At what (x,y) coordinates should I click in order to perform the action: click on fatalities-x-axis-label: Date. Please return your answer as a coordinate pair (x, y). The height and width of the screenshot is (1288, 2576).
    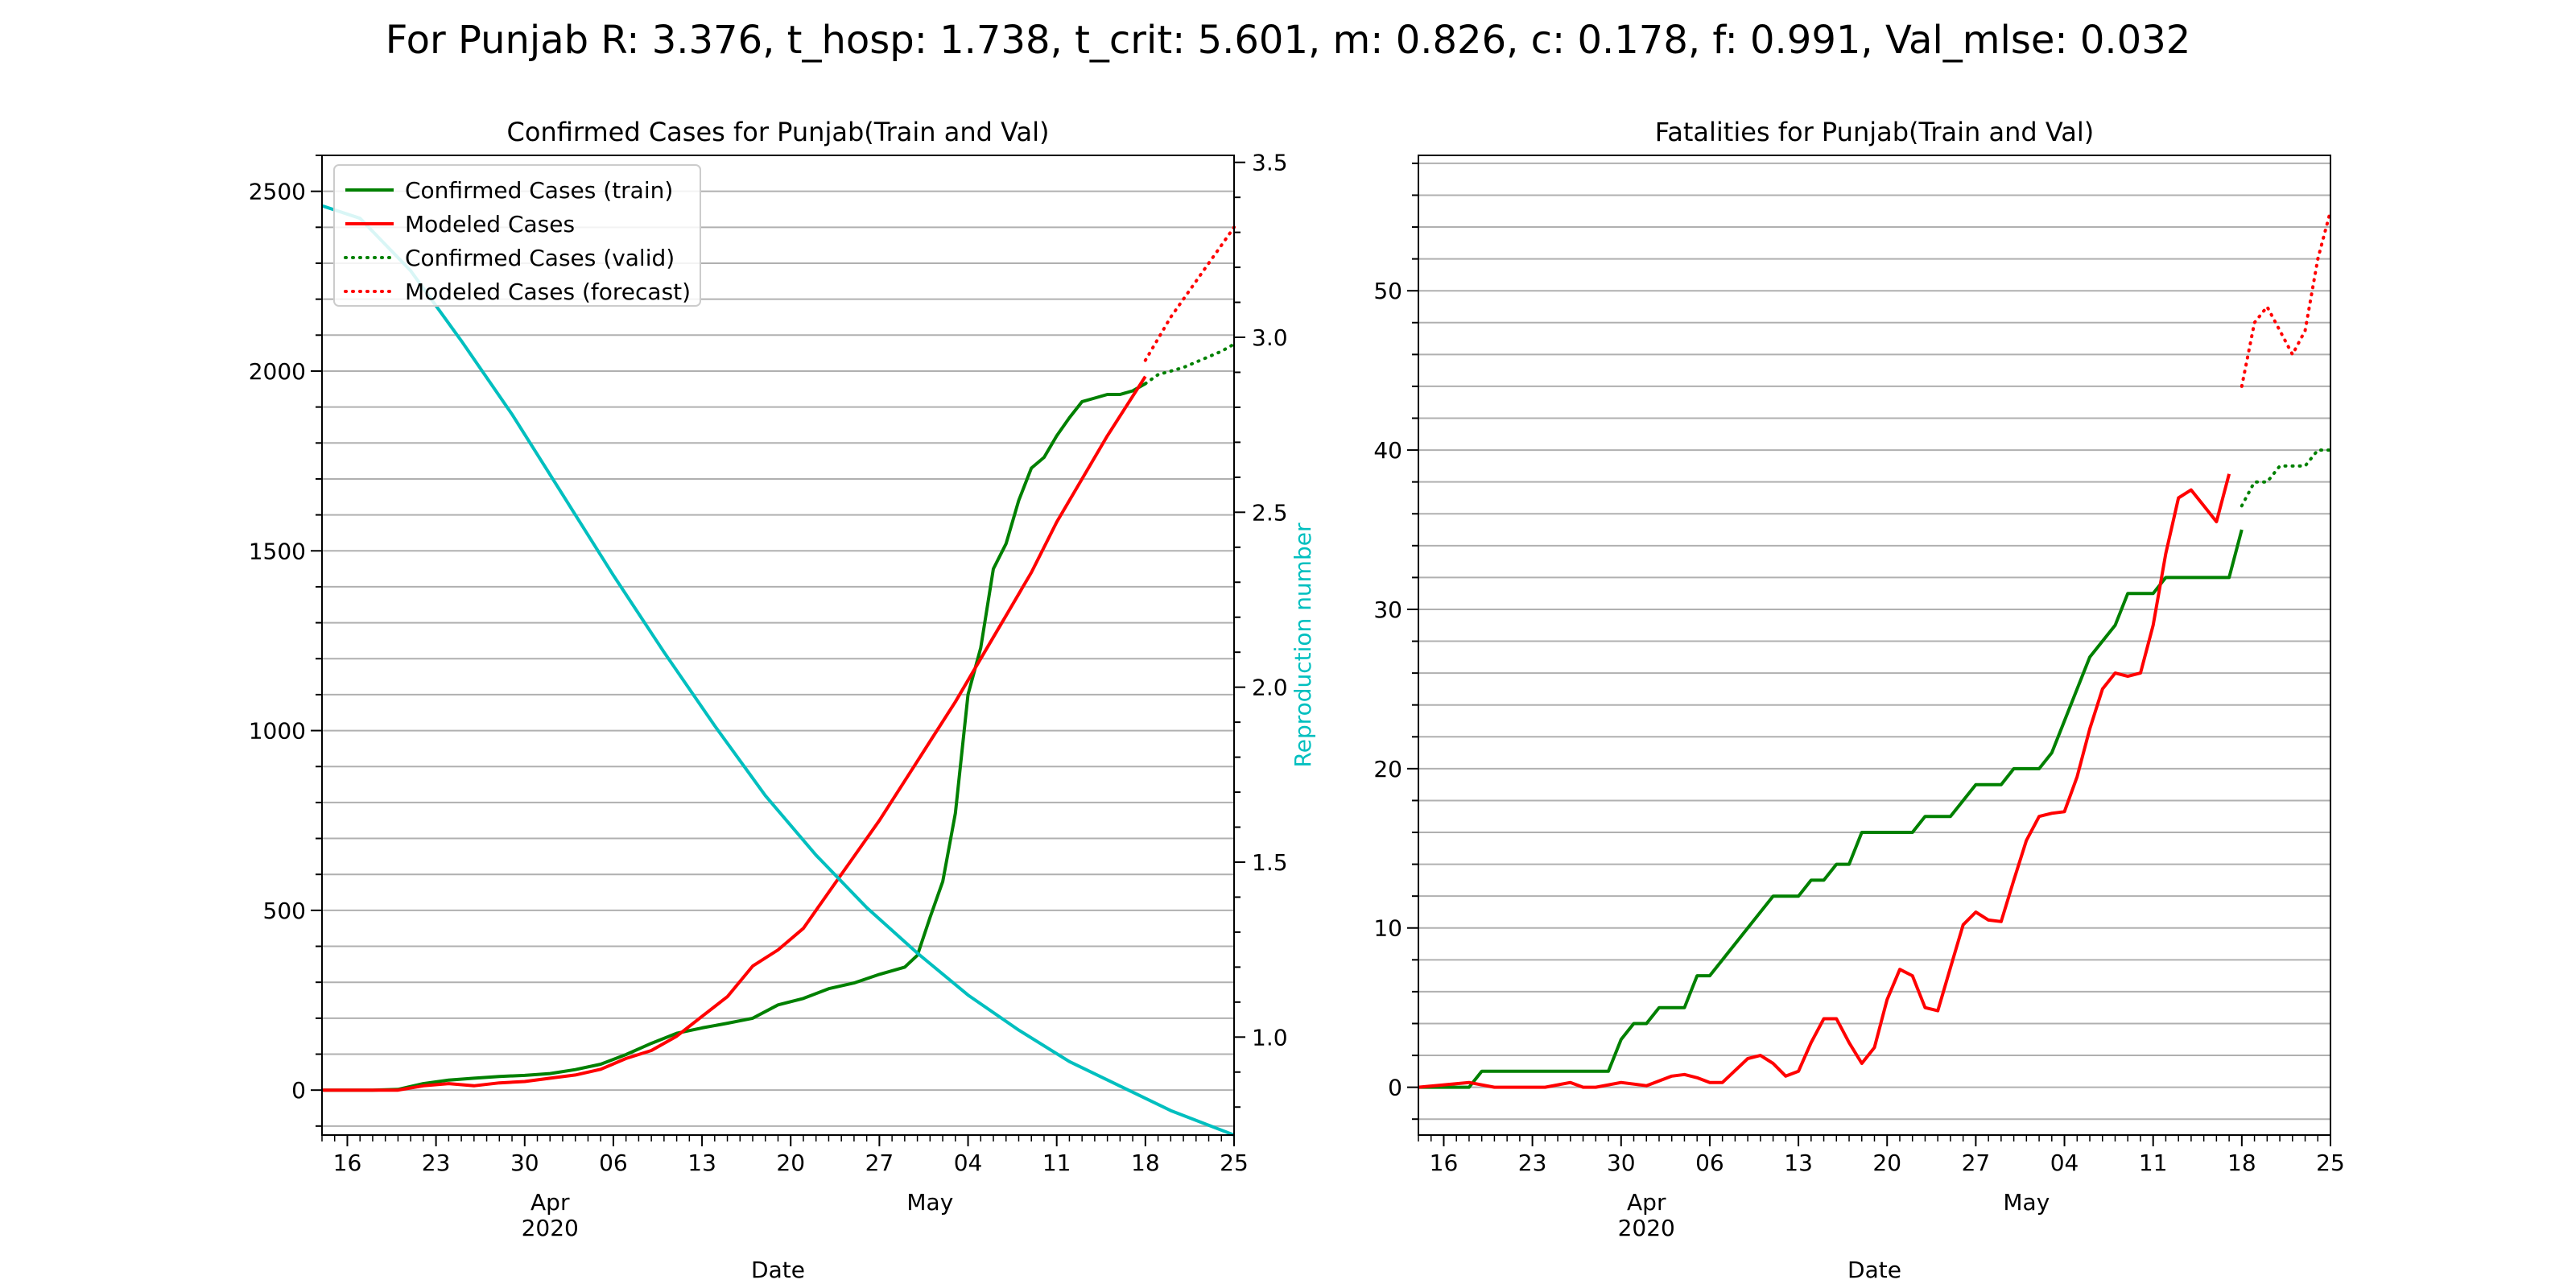
    Looking at the image, I should click on (1874, 1270).